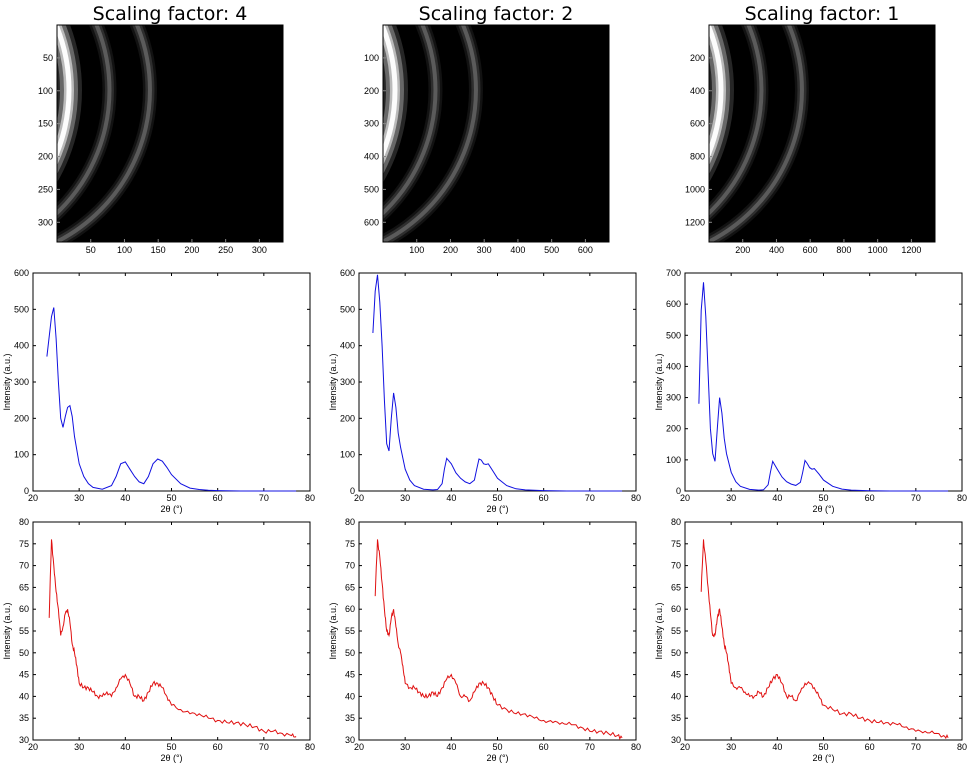  I want to click on column-title-2: Scaling factor: 2, so click(496, 14).